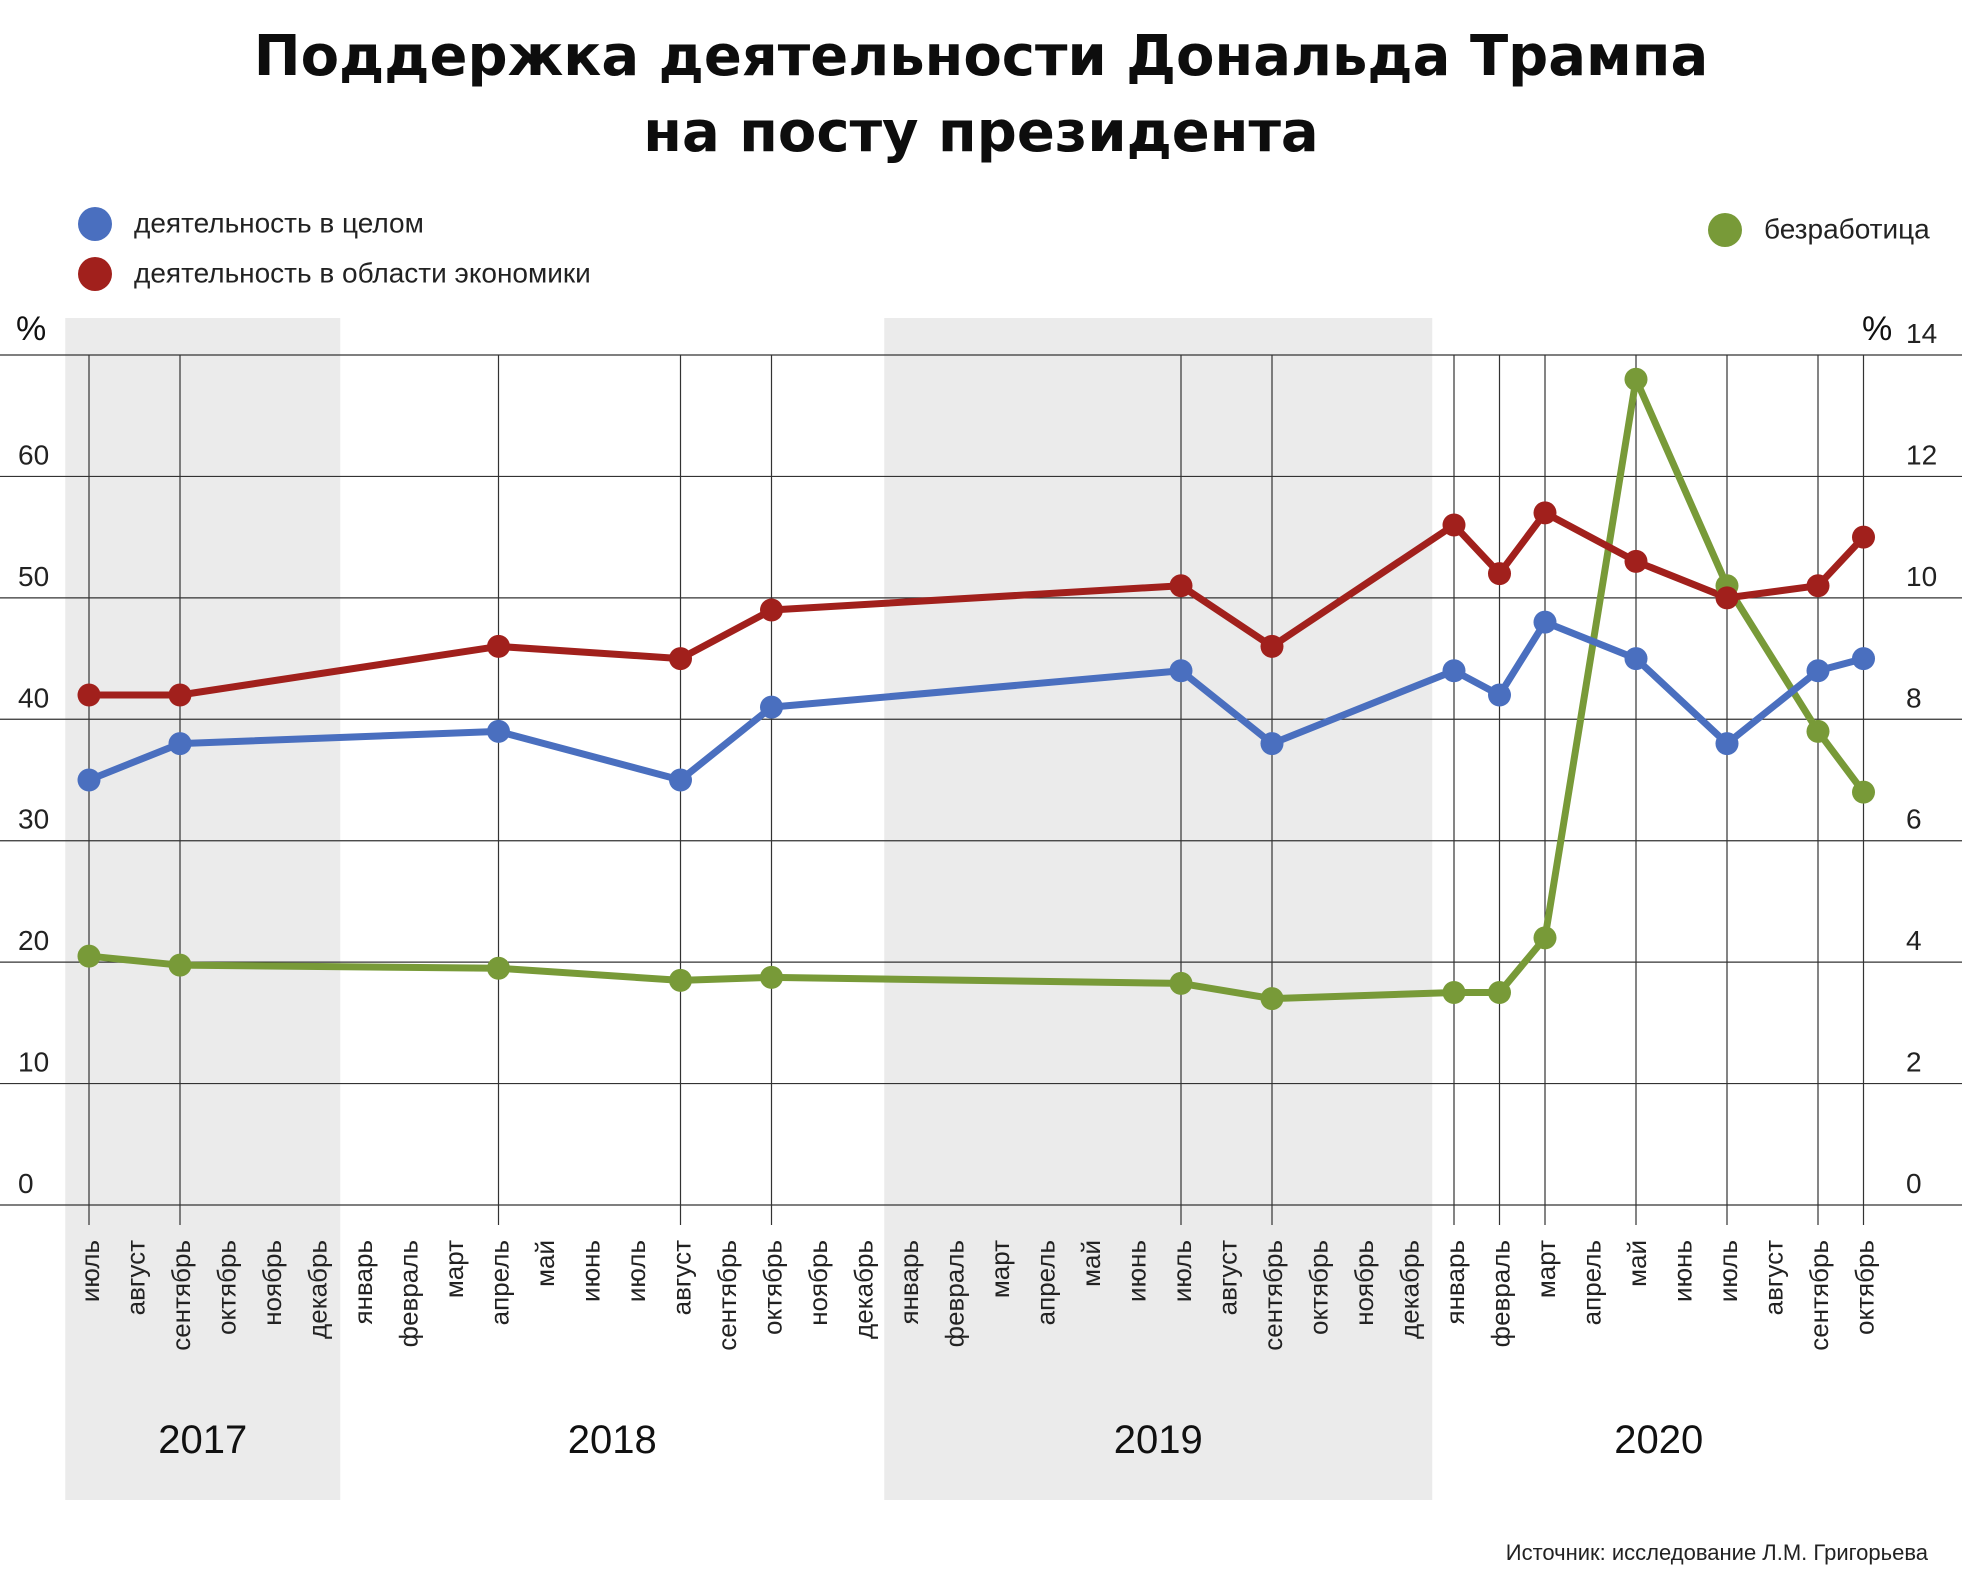 The width and height of the screenshot is (1962, 1585). Describe the element at coordinates (33, 697) in the screenshot. I see `y-left-tick-label: 40` at that location.